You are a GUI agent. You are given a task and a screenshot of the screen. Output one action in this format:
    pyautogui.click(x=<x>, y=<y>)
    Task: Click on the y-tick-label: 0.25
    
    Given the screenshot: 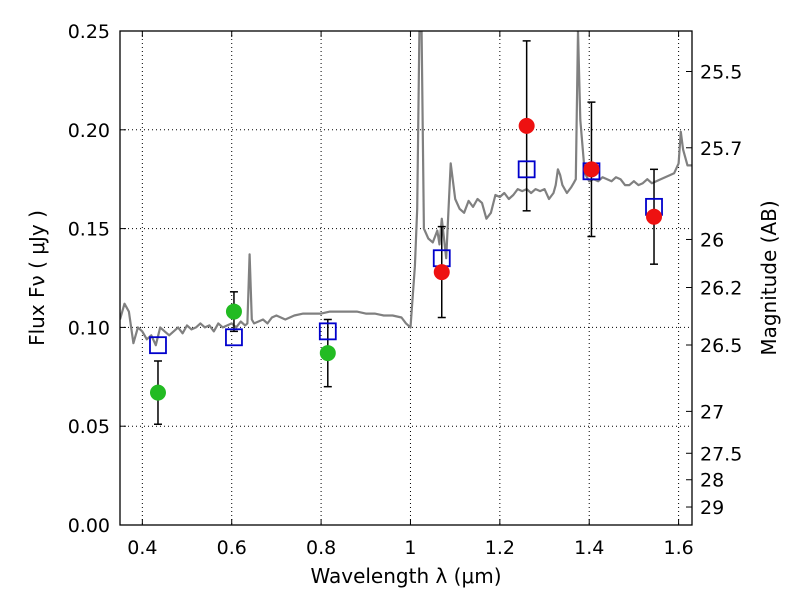 What is the action you would take?
    pyautogui.click(x=89, y=32)
    